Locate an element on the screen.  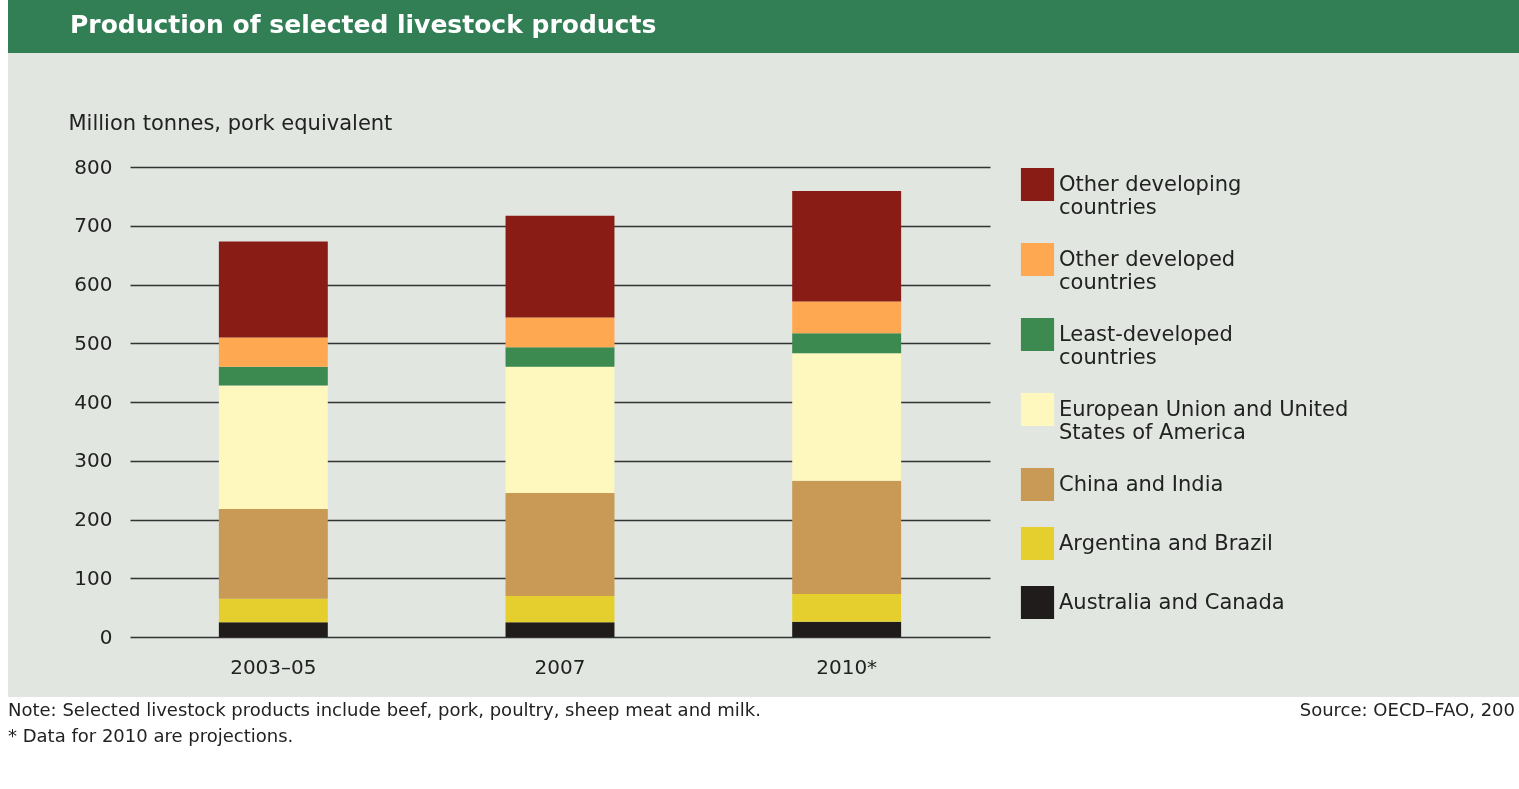
text: Note: Selected livestock products include beef, pork, poultry, sheep meat and milk. is located at coordinates (384, 709).